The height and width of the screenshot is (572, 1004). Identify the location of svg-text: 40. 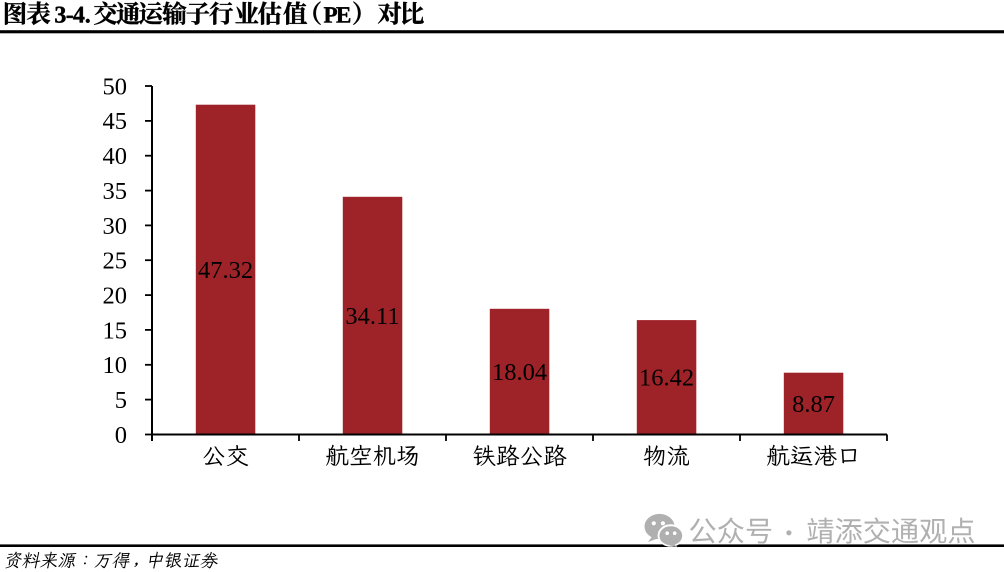
(115, 156).